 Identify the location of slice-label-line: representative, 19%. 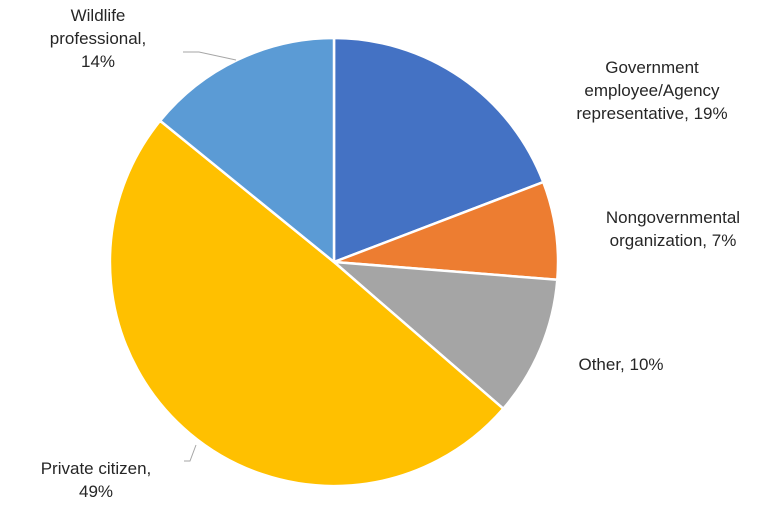
(651, 113).